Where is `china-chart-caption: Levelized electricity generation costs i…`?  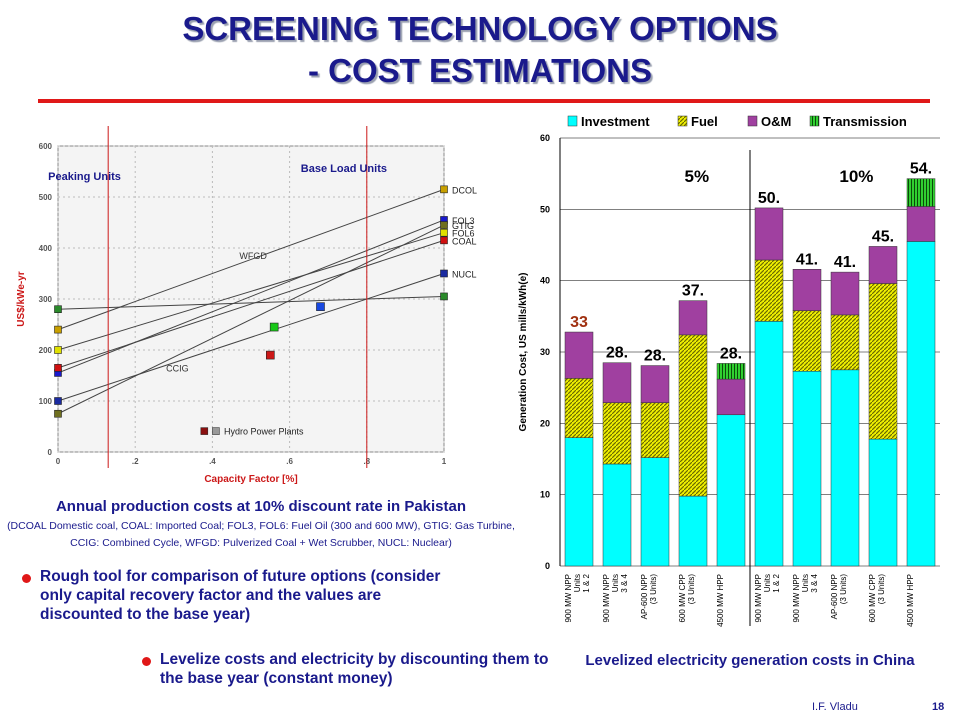
china-chart-caption: Levelized electricity generation costs i… is located at coordinates (750, 660).